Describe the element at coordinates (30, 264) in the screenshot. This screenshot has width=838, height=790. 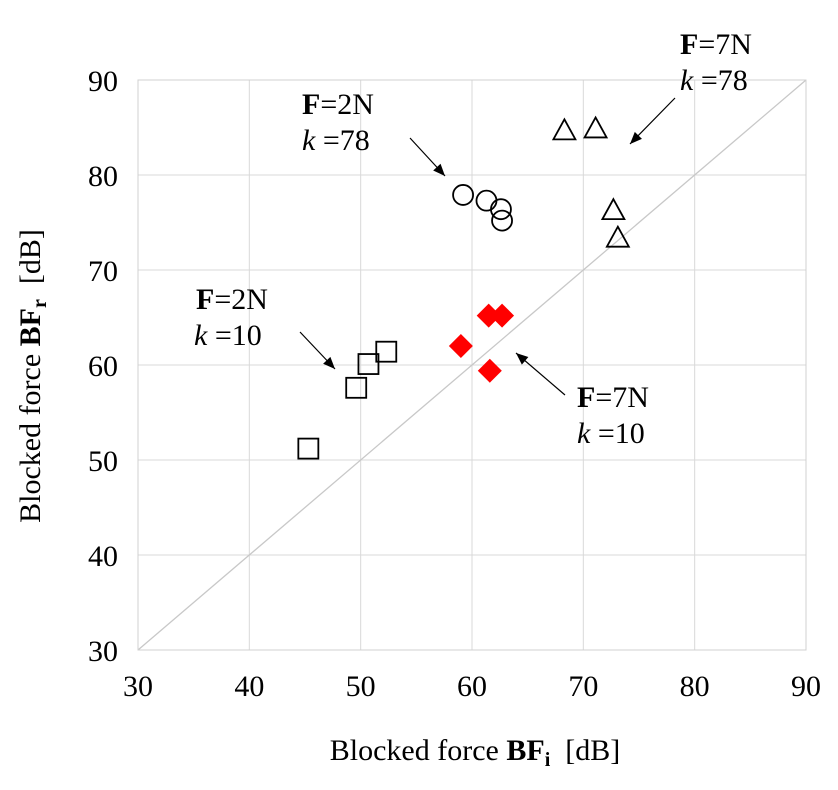
I see `y-axis-label-unit: [dB]` at that location.